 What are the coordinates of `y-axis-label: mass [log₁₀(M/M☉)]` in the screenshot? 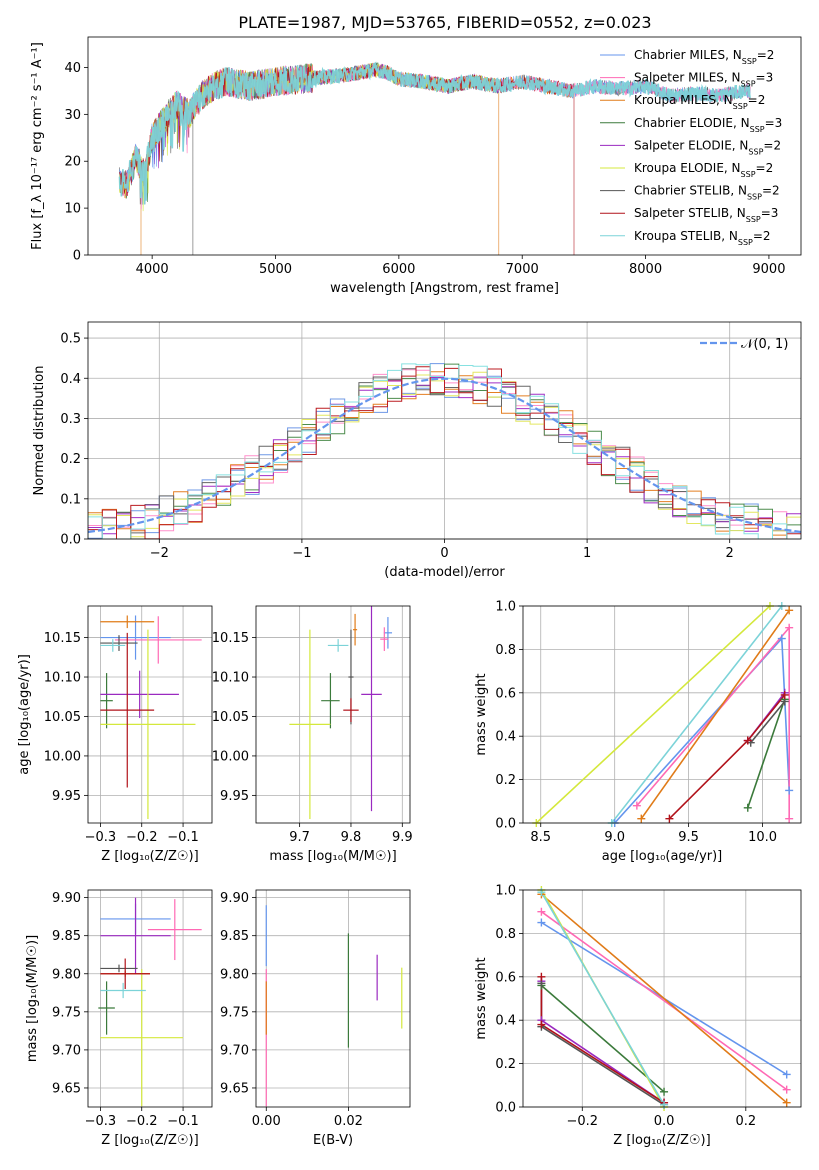 It's located at (32, 998).